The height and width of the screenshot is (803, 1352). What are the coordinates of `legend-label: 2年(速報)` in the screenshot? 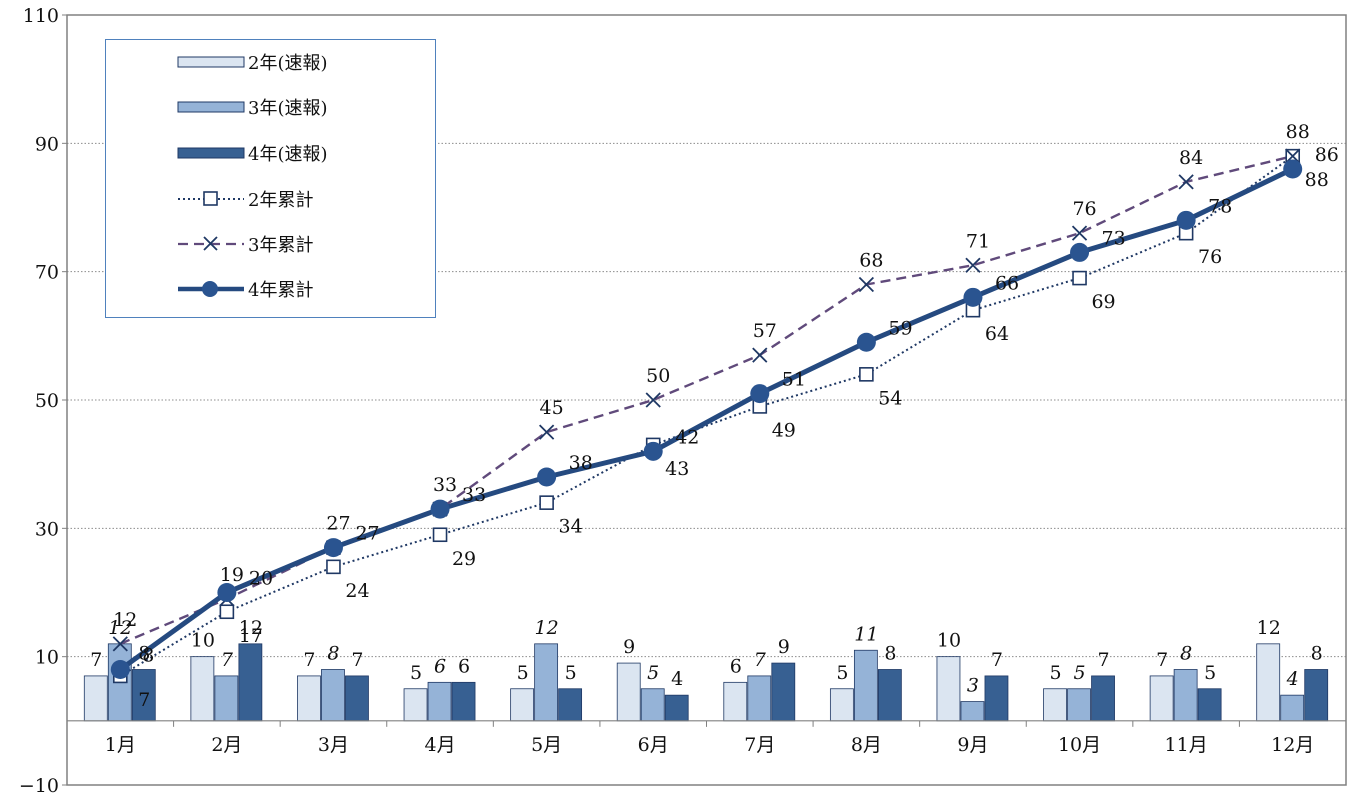 It's located at (288, 63).